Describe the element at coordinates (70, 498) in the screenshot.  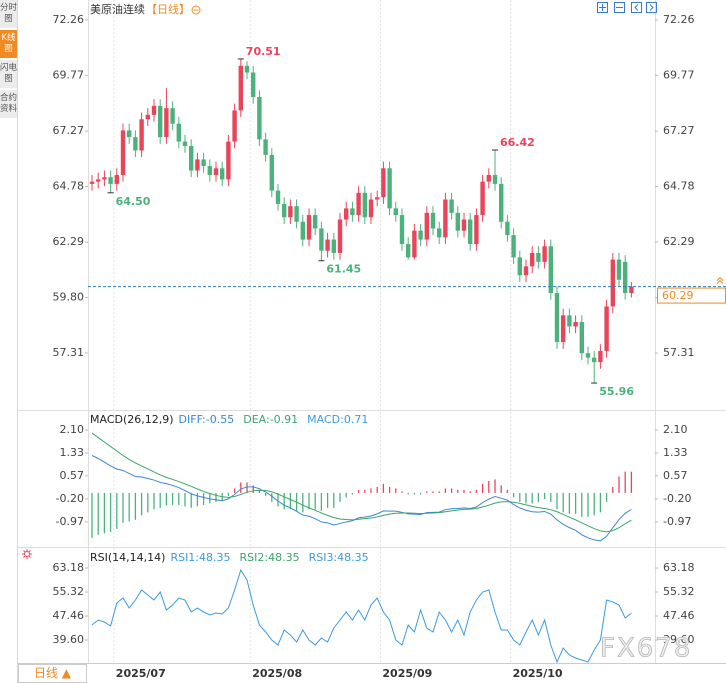
I see `y-tick-label: -0.20` at that location.